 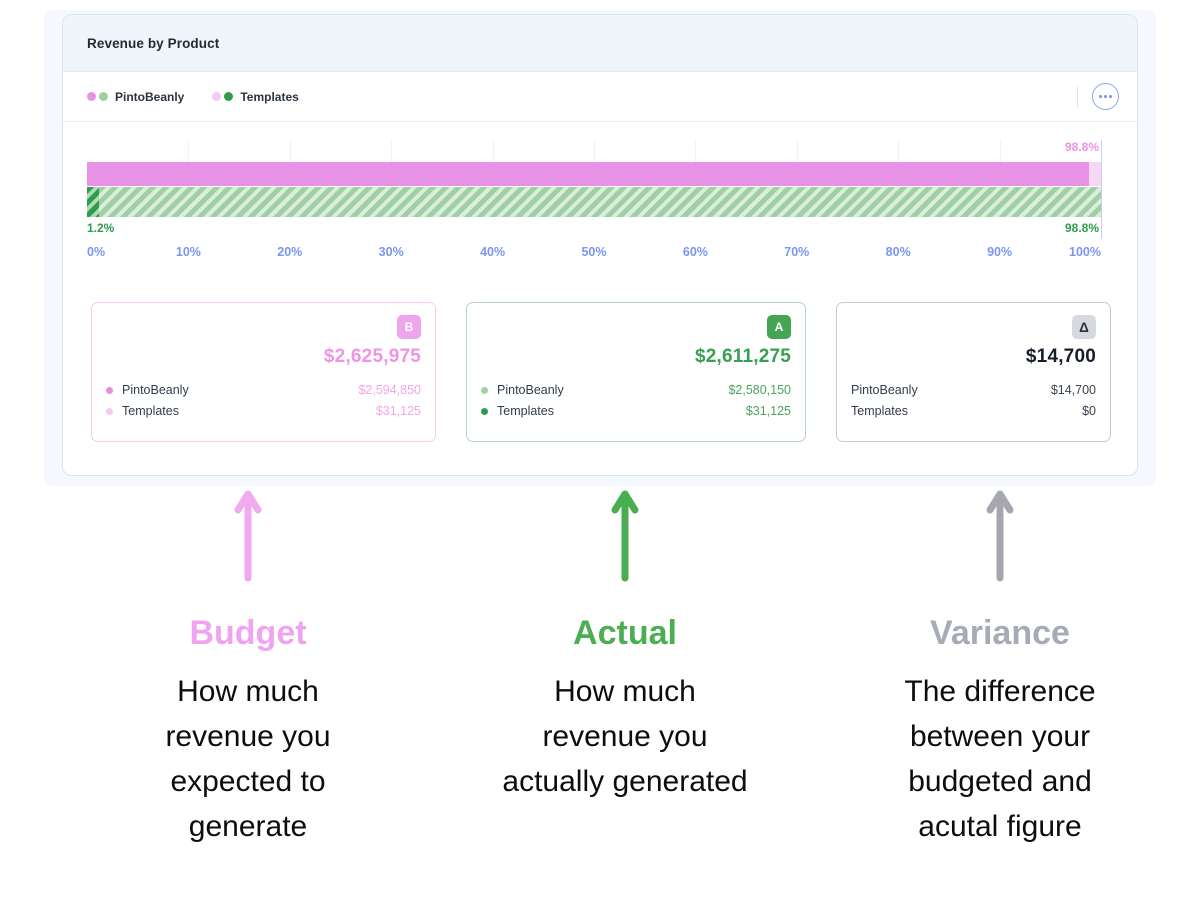 I want to click on widget-menu-button, so click(x=1105, y=96).